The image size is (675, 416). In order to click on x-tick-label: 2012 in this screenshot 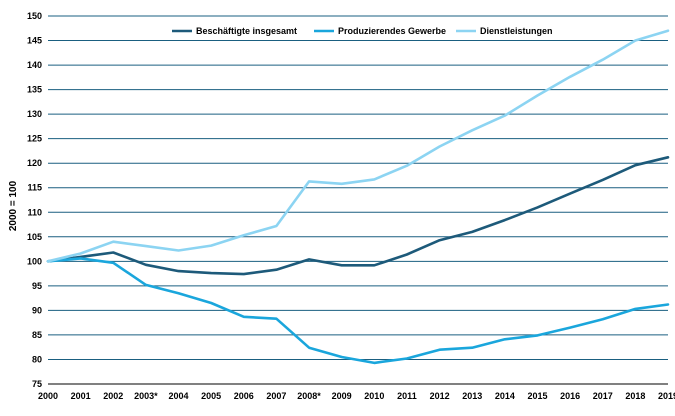, I will do `click(440, 396)`.